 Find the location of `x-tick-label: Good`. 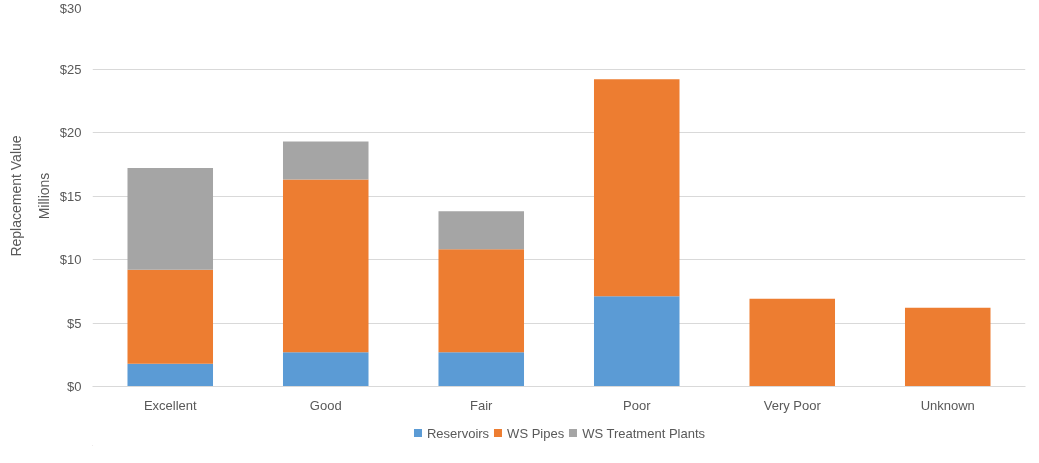

x-tick-label: Good is located at coordinates (325, 405).